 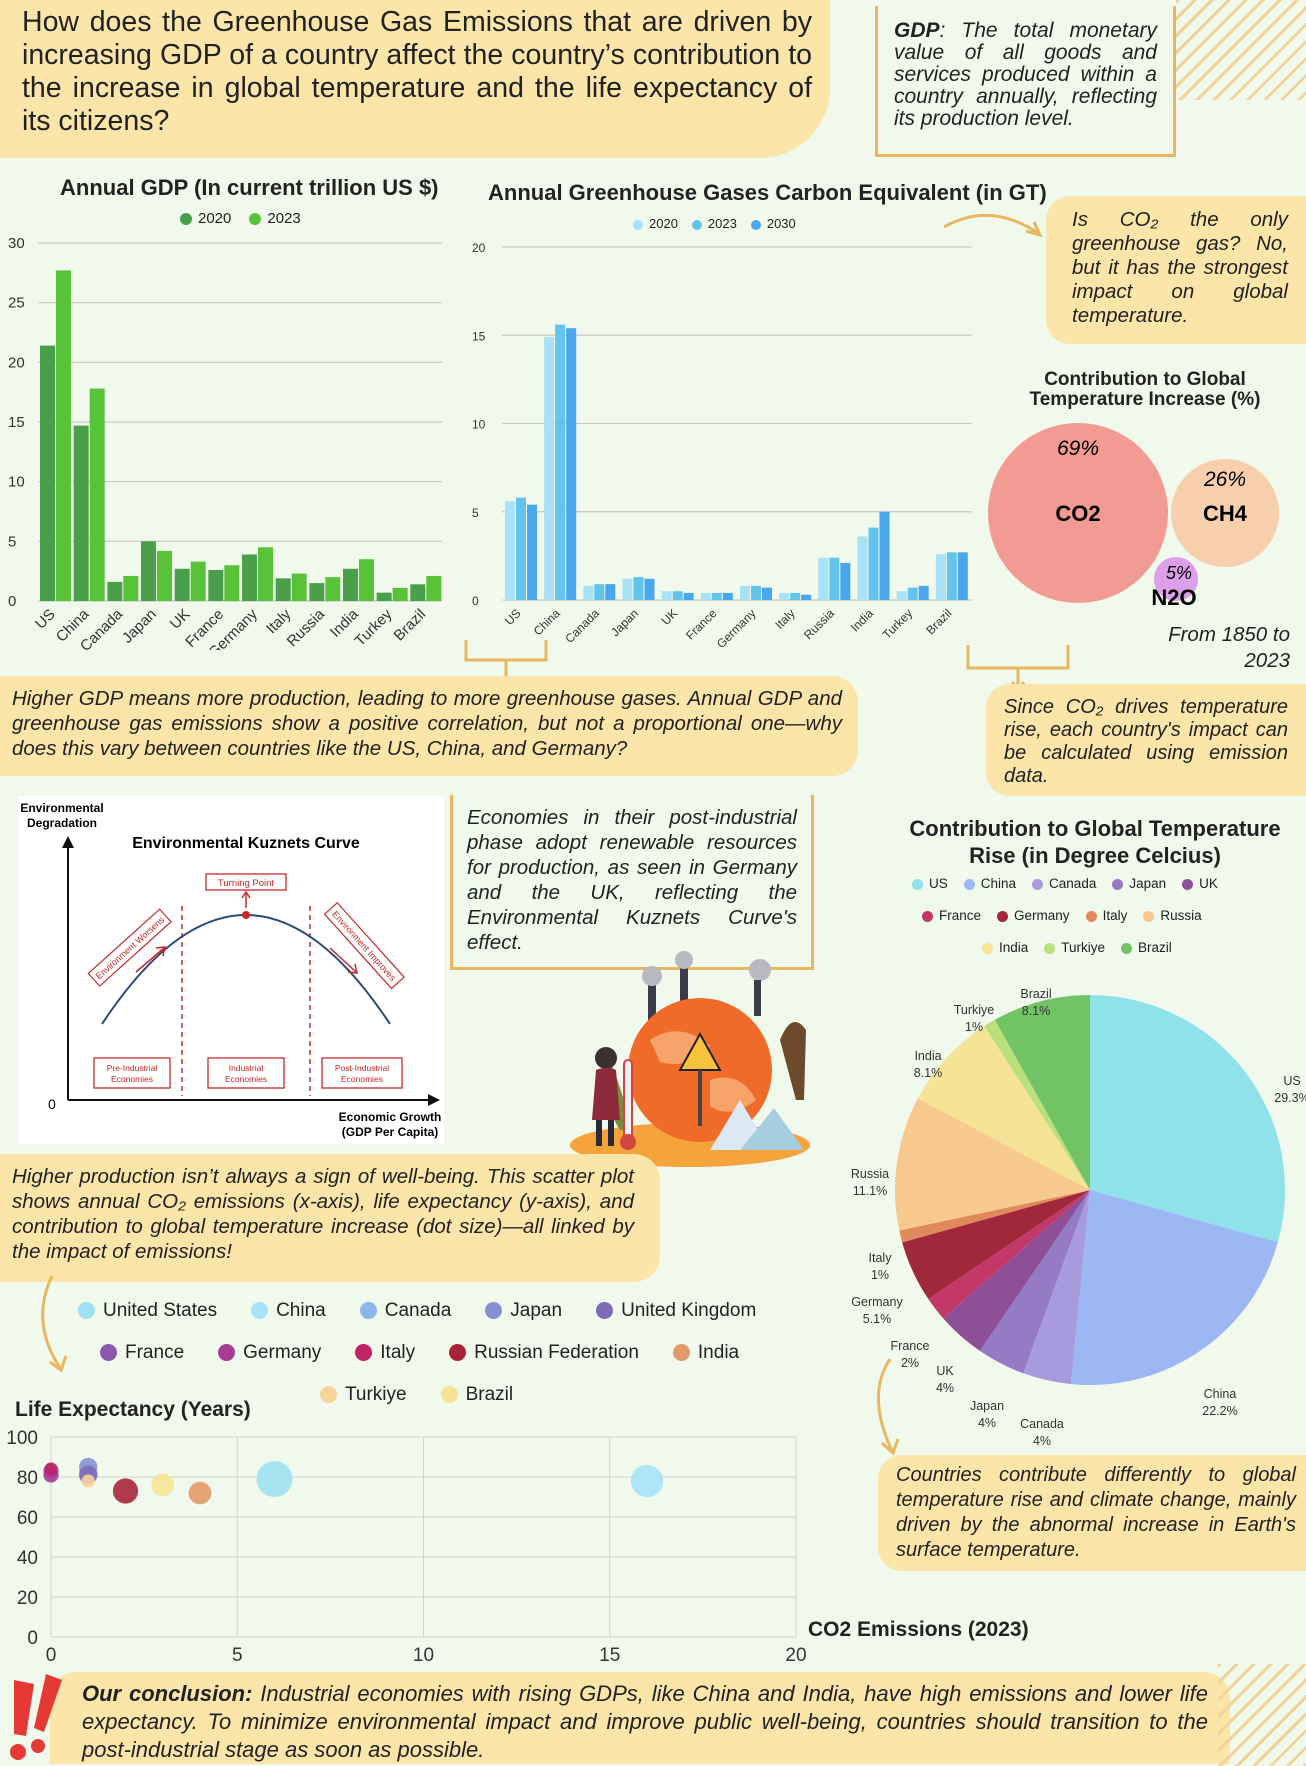 I want to click on scatter-legend-brazil: Brazil, so click(x=476, y=1395).